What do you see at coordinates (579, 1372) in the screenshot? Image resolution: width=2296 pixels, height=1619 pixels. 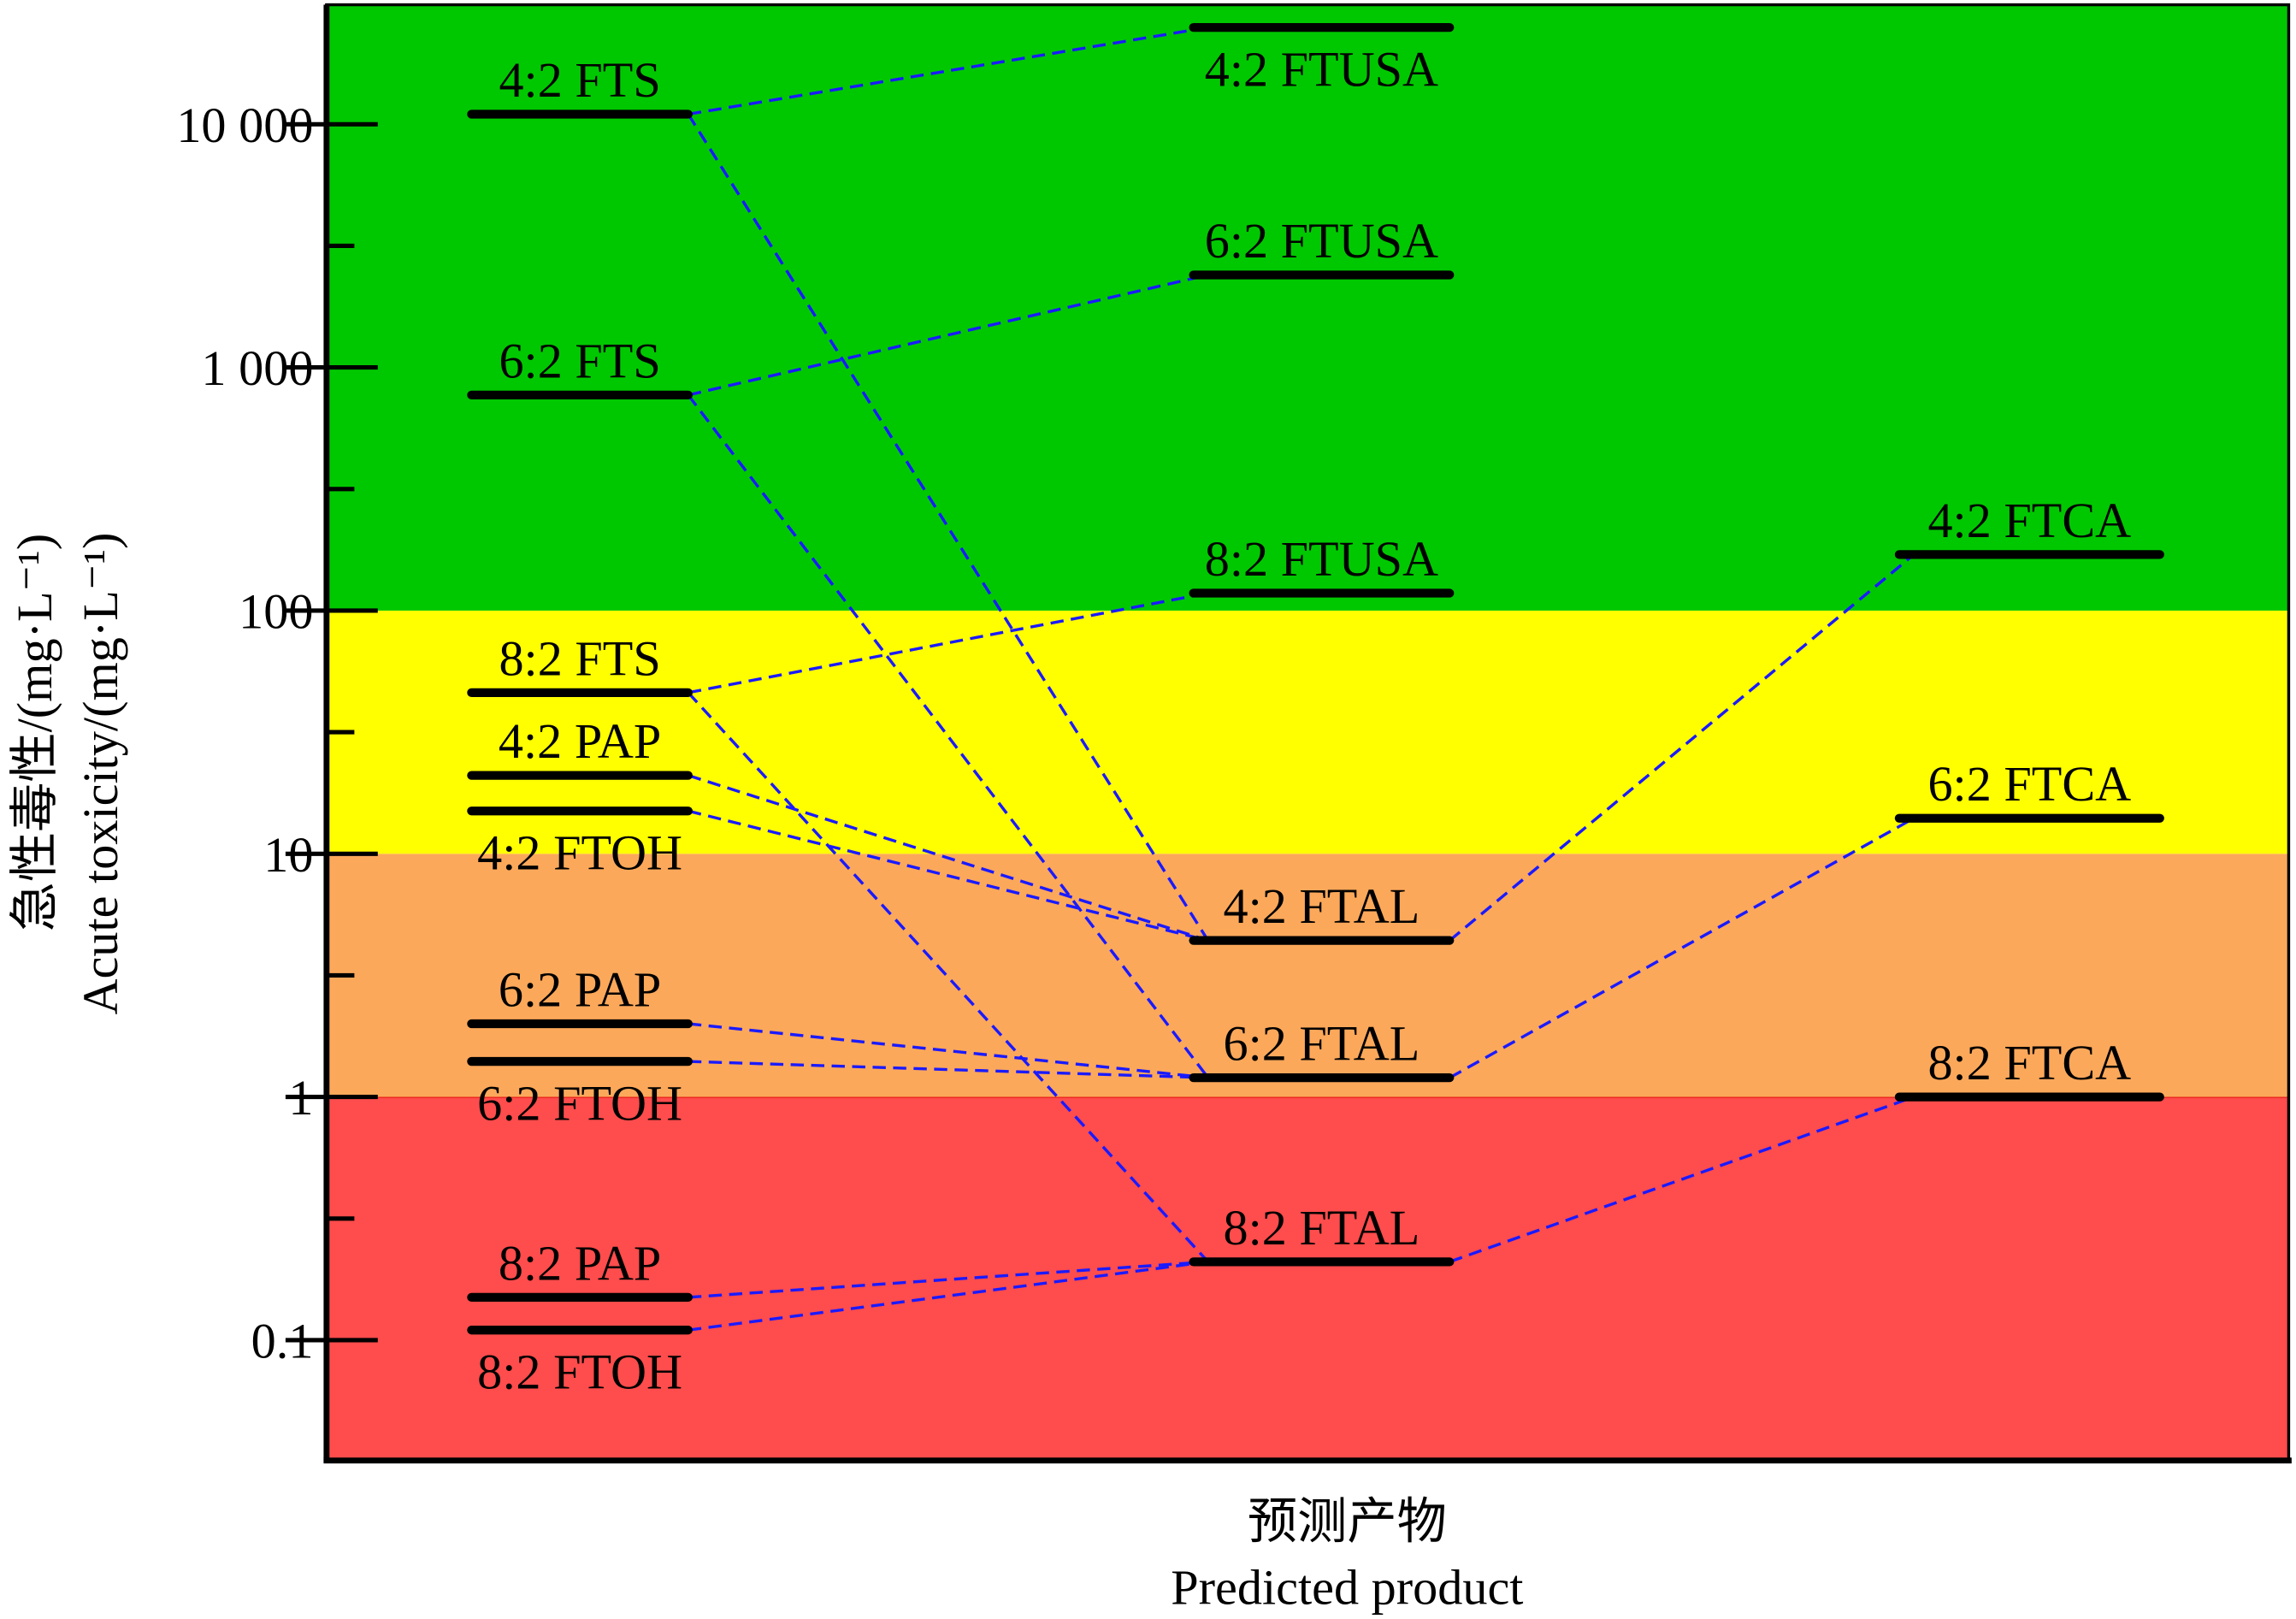 I see `level-label: 8:2 FTOH` at bounding box center [579, 1372].